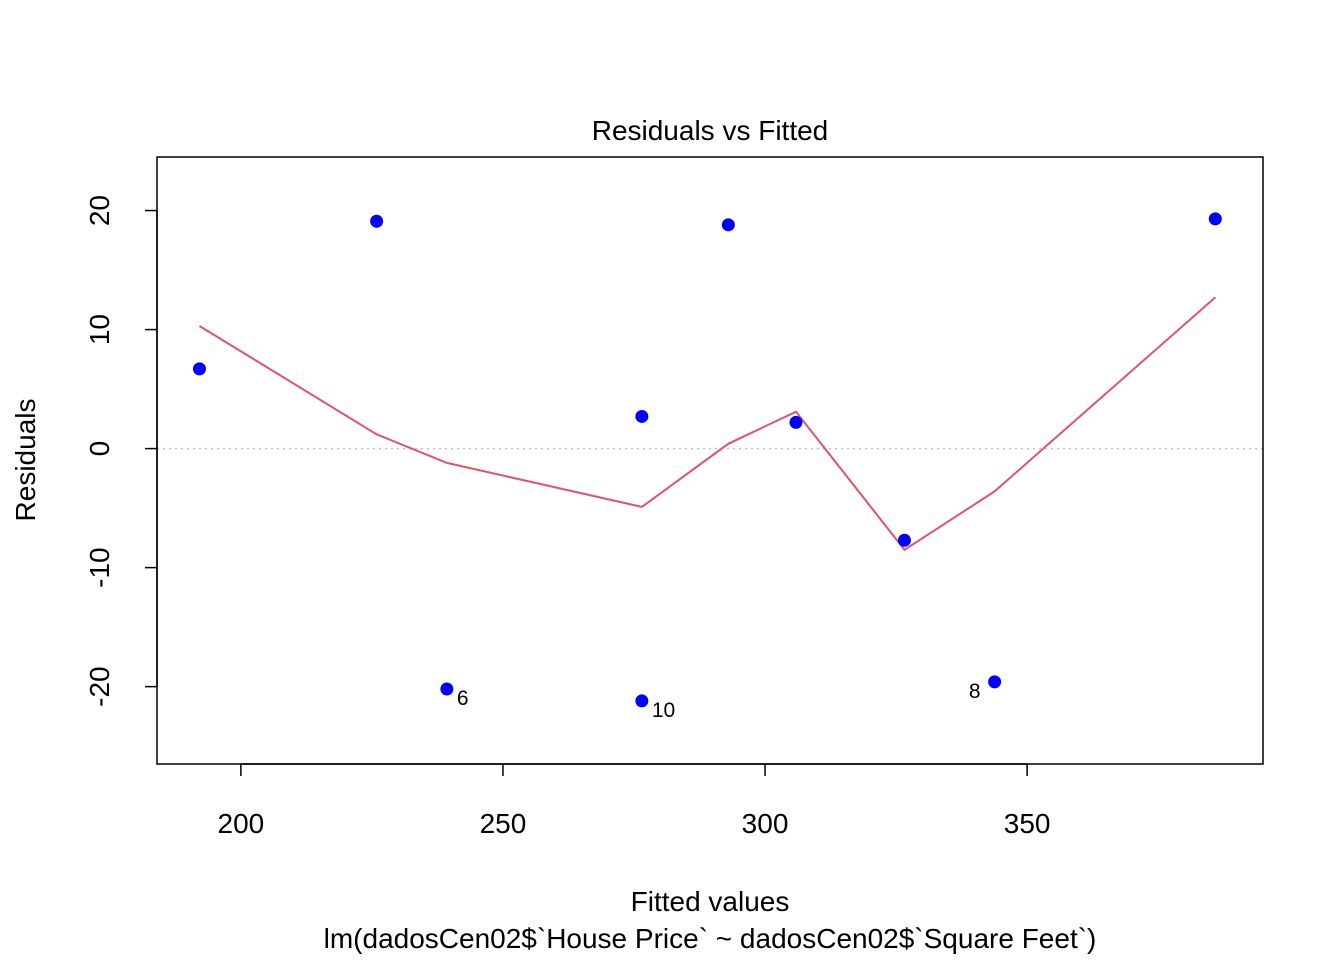 The image size is (1344, 960). Describe the element at coordinates (99, 567) in the screenshot. I see `y-tick-label: -10` at that location.